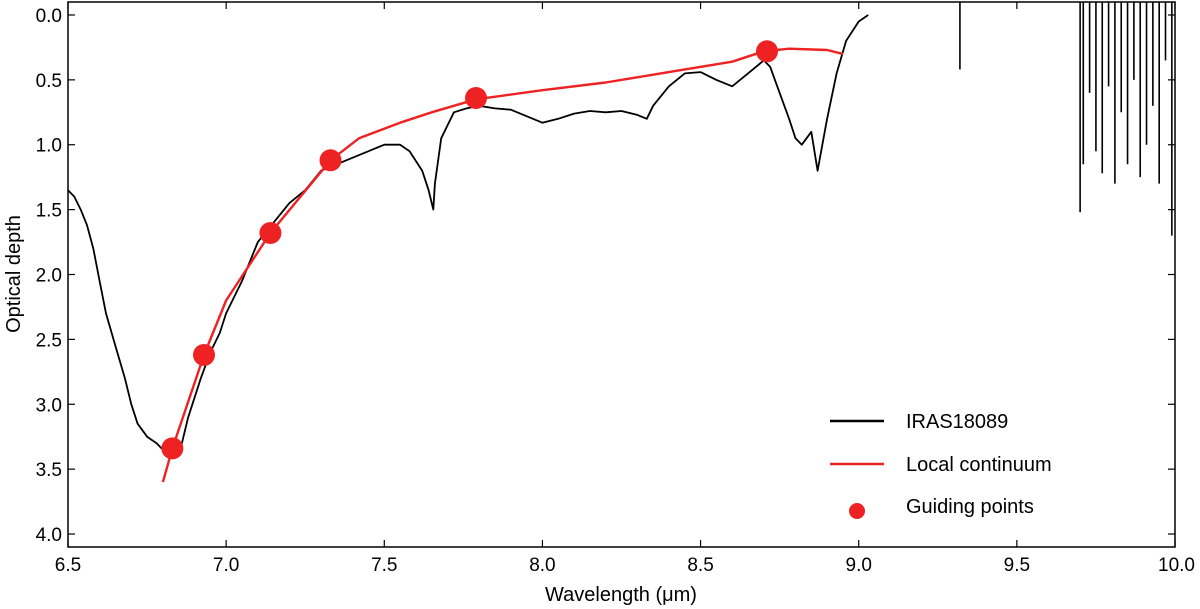 The image size is (1200, 609). What do you see at coordinates (621, 595) in the screenshot?
I see `x-axis-label: Wavelength (μm)` at bounding box center [621, 595].